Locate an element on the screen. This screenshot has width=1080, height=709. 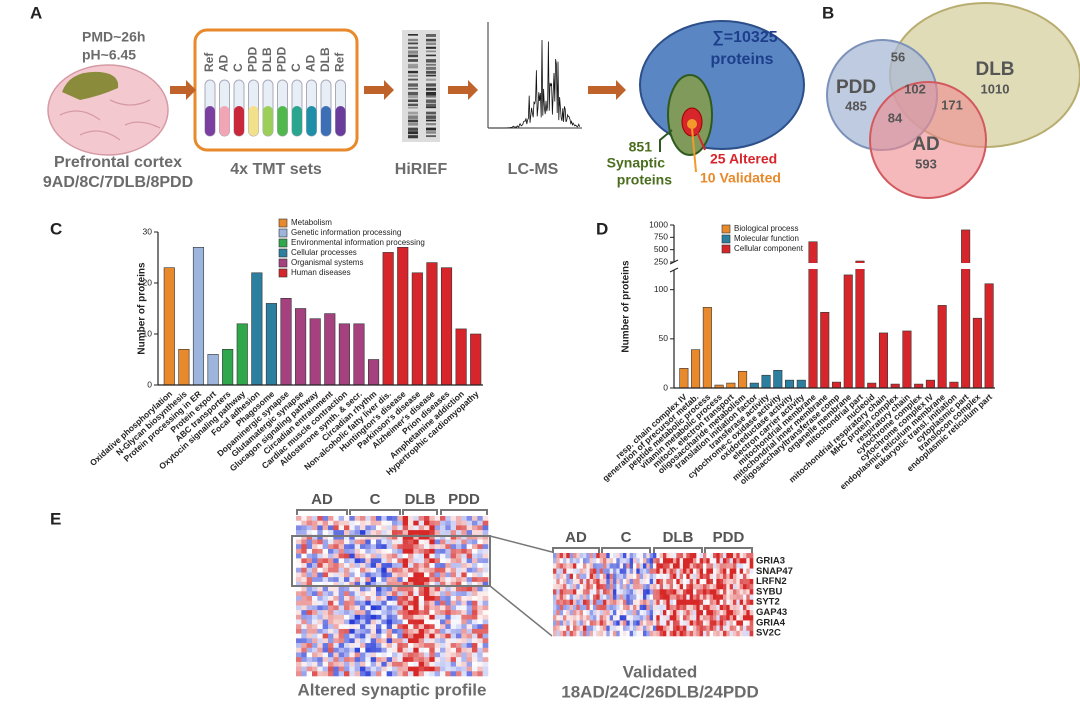
y-axis-title: Number of proteins is located at coordinates (626, 306).